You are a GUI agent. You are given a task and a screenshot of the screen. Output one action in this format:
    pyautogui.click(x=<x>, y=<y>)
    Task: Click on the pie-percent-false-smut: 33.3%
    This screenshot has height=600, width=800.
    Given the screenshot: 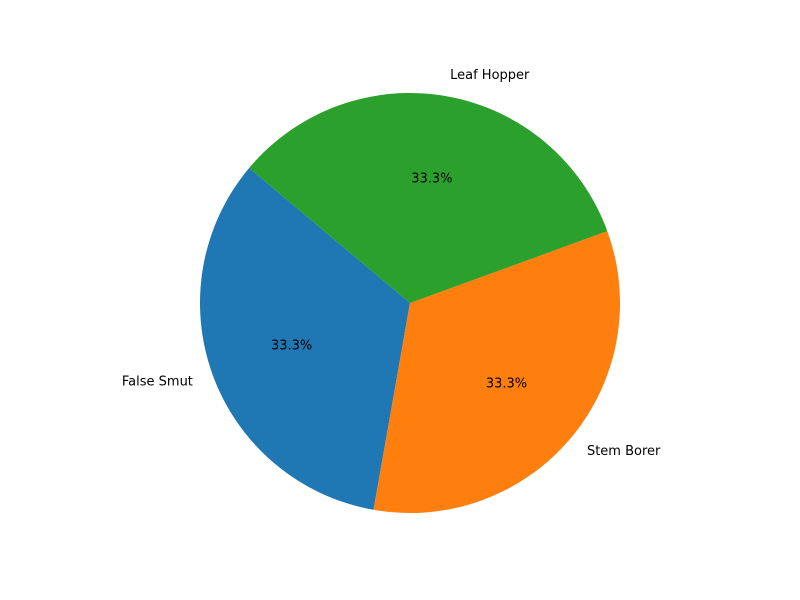 What is the action you would take?
    pyautogui.click(x=291, y=346)
    